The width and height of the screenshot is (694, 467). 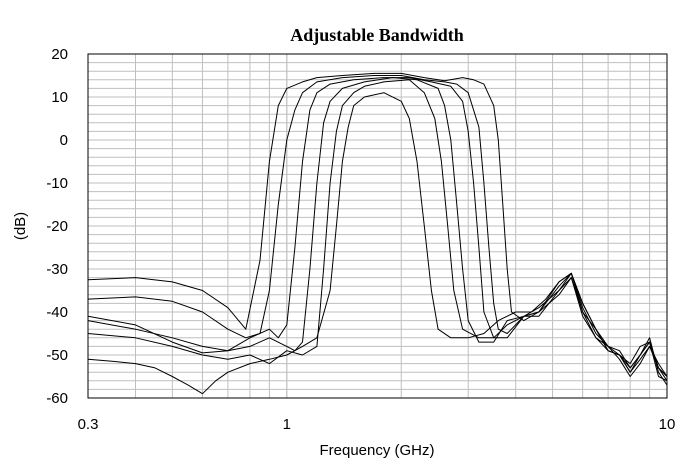 What do you see at coordinates (667, 424) in the screenshot?
I see `x-tick-label: 10` at bounding box center [667, 424].